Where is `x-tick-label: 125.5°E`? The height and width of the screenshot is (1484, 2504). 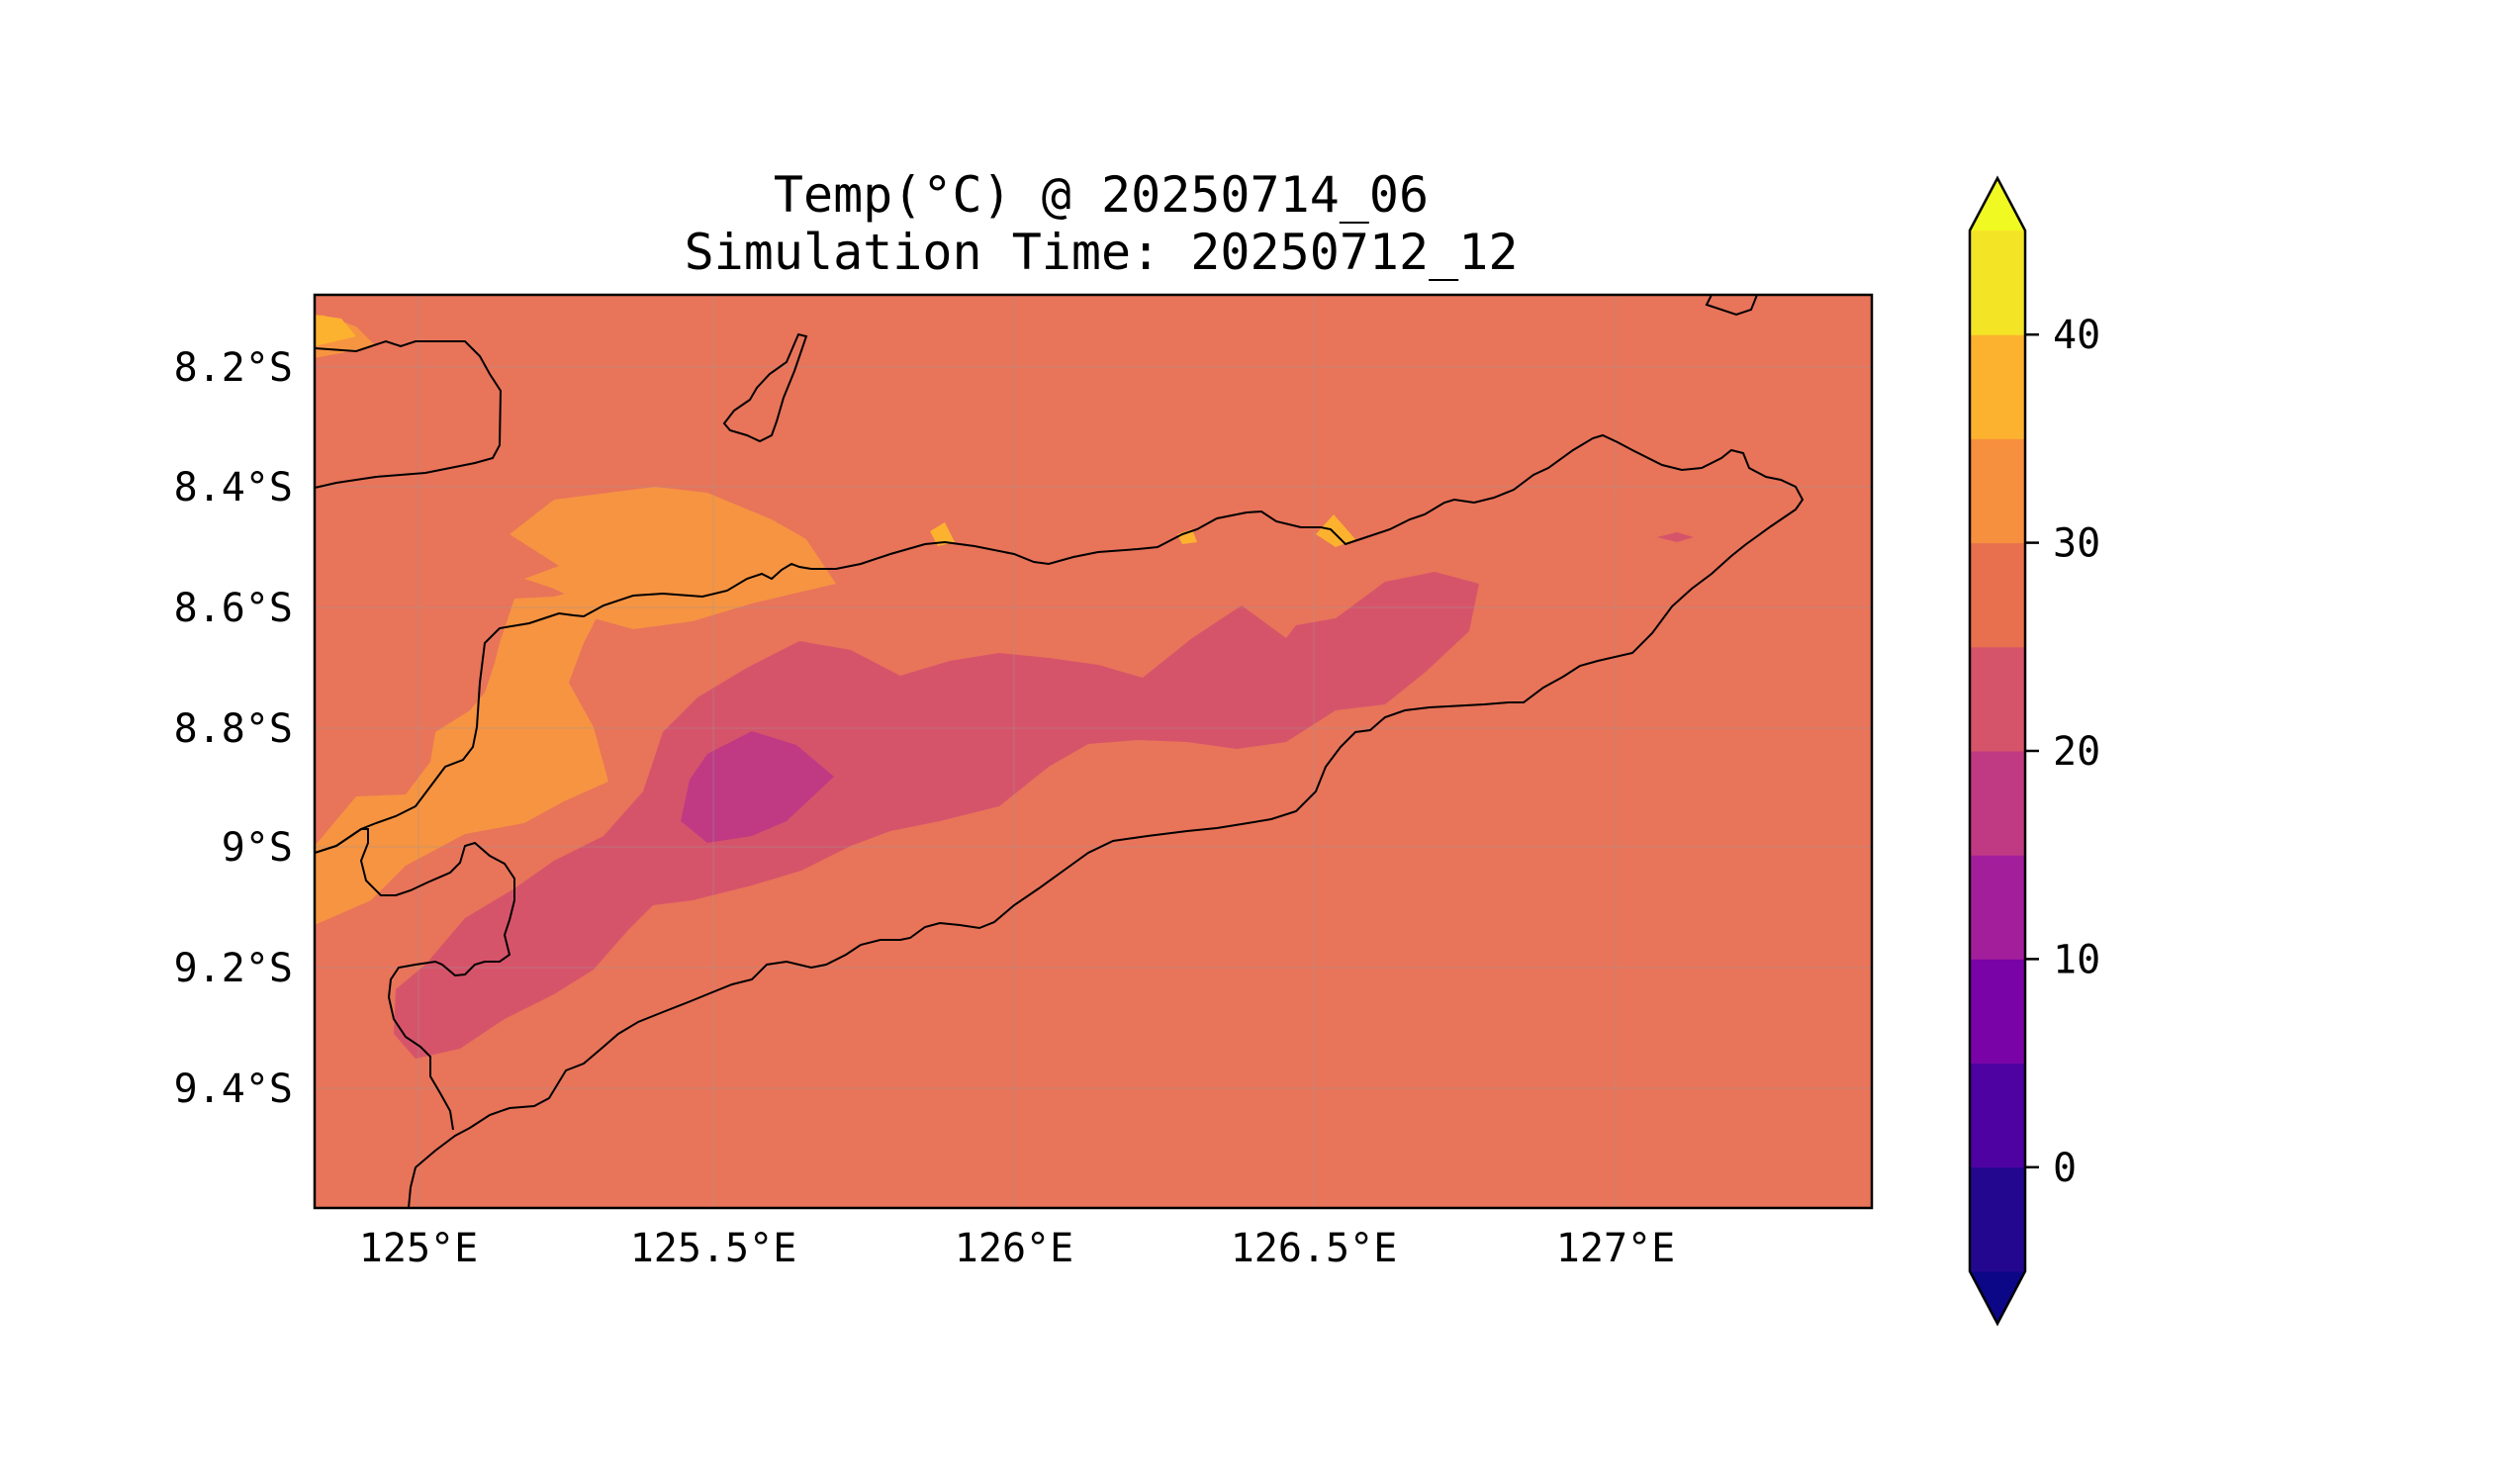 x-tick-label: 125.5°E is located at coordinates (713, 1248).